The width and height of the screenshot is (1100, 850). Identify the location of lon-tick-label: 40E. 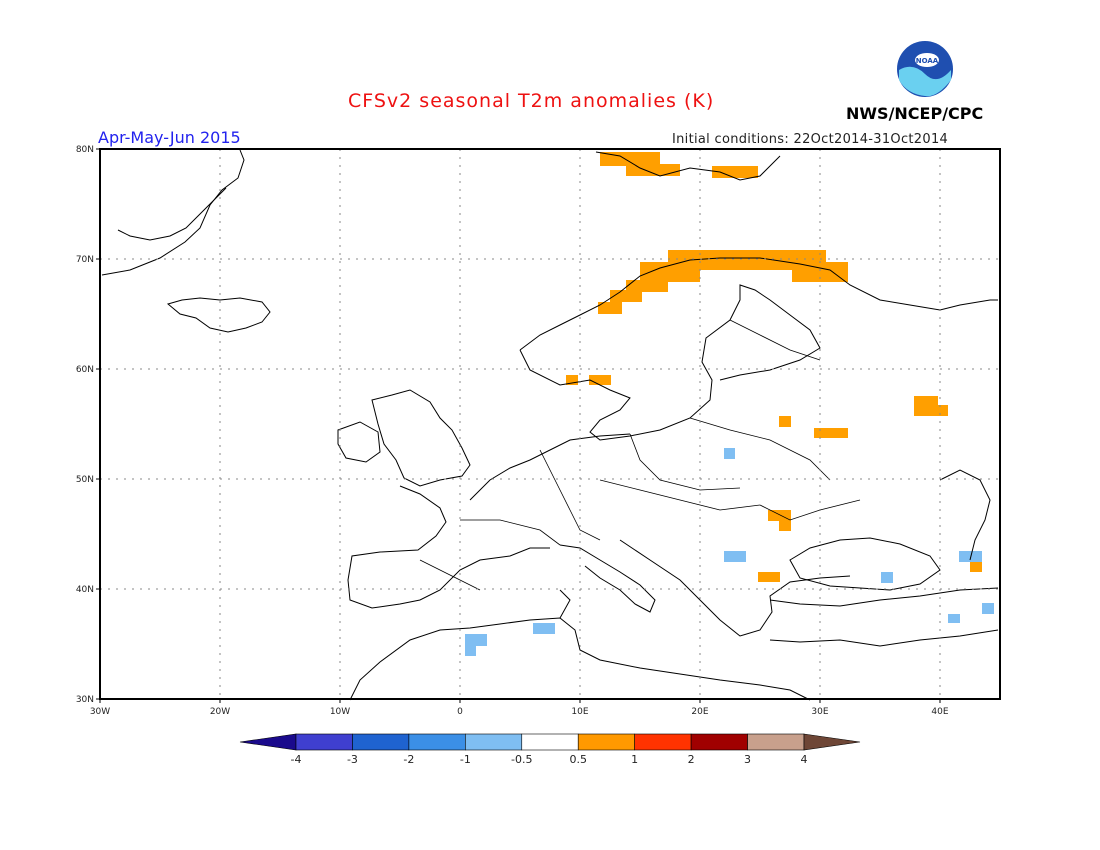
(939, 712).